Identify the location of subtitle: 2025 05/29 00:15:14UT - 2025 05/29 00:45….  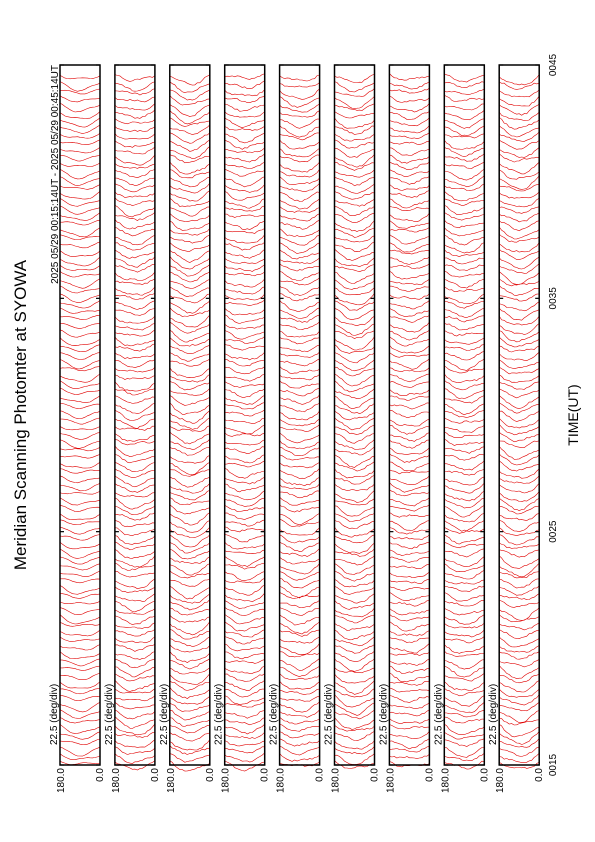
(55, 174).